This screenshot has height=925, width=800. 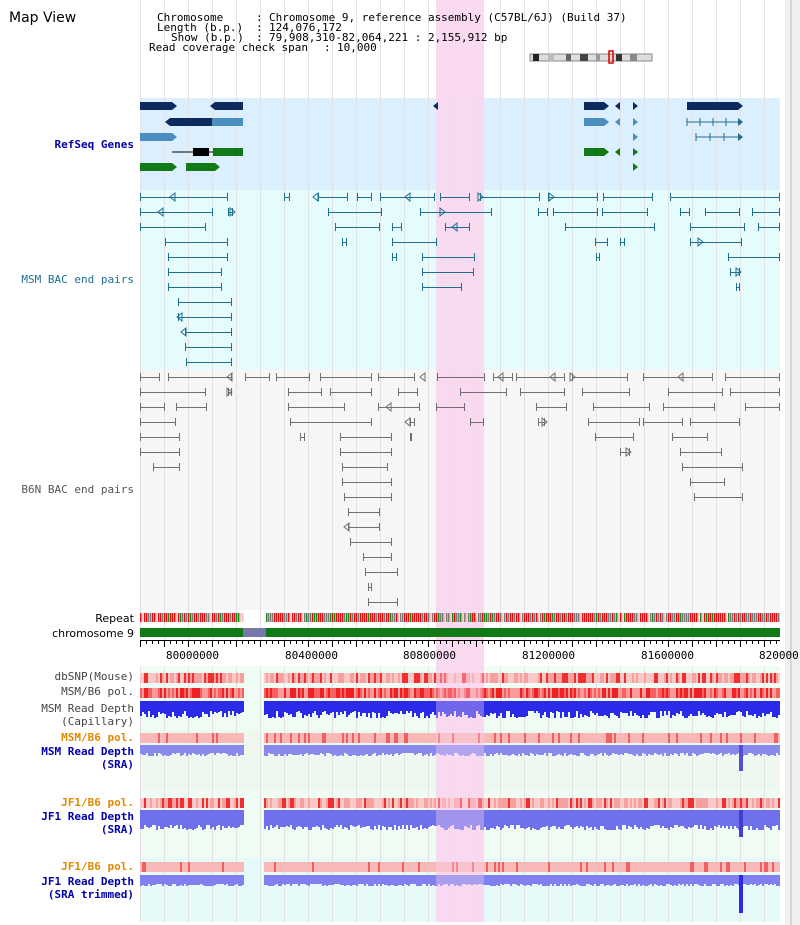 What do you see at coordinates (598, 57) in the screenshot?
I see `ideogram-band` at bounding box center [598, 57].